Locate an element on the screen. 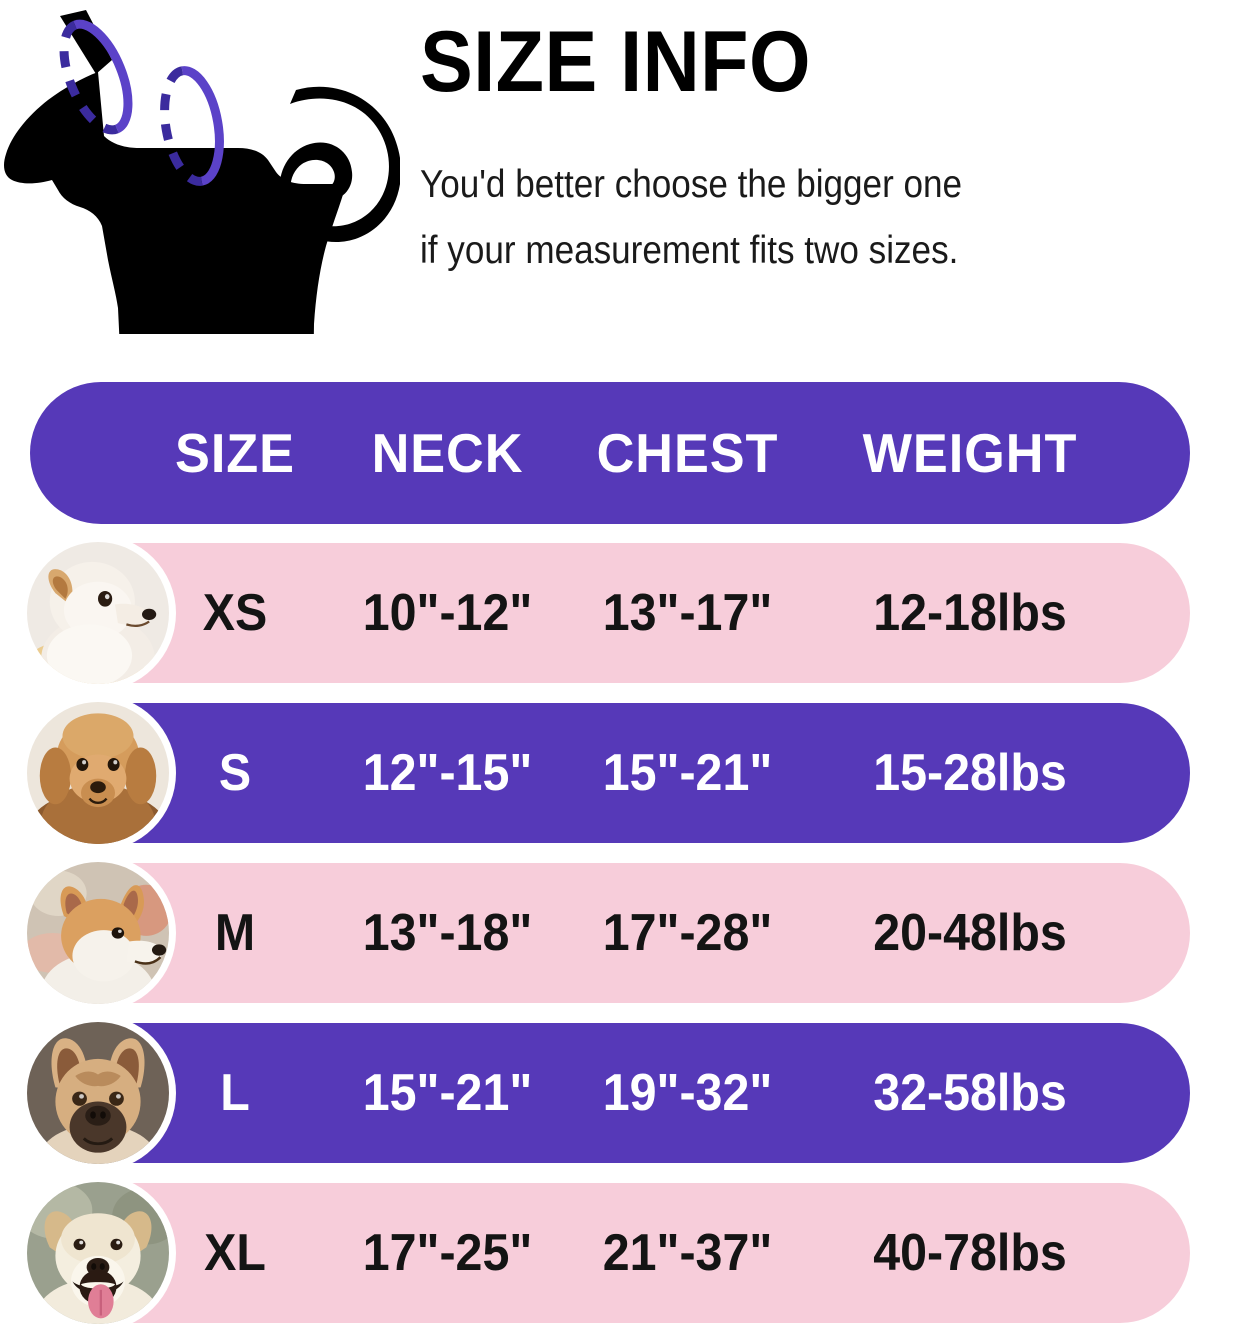 The width and height of the screenshot is (1246, 1331). column-header-chest: CHEST is located at coordinates (687, 453).